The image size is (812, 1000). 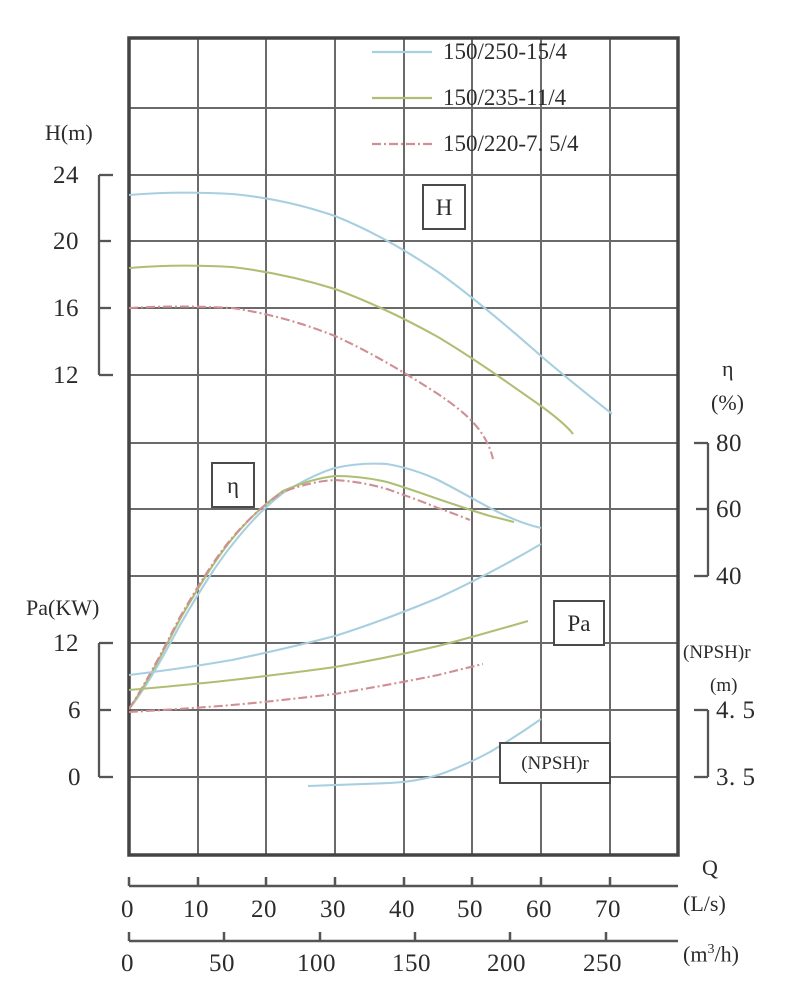 What do you see at coordinates (736, 777) in the screenshot?
I see `npsh-axis-tick-35: 3. 5` at bounding box center [736, 777].